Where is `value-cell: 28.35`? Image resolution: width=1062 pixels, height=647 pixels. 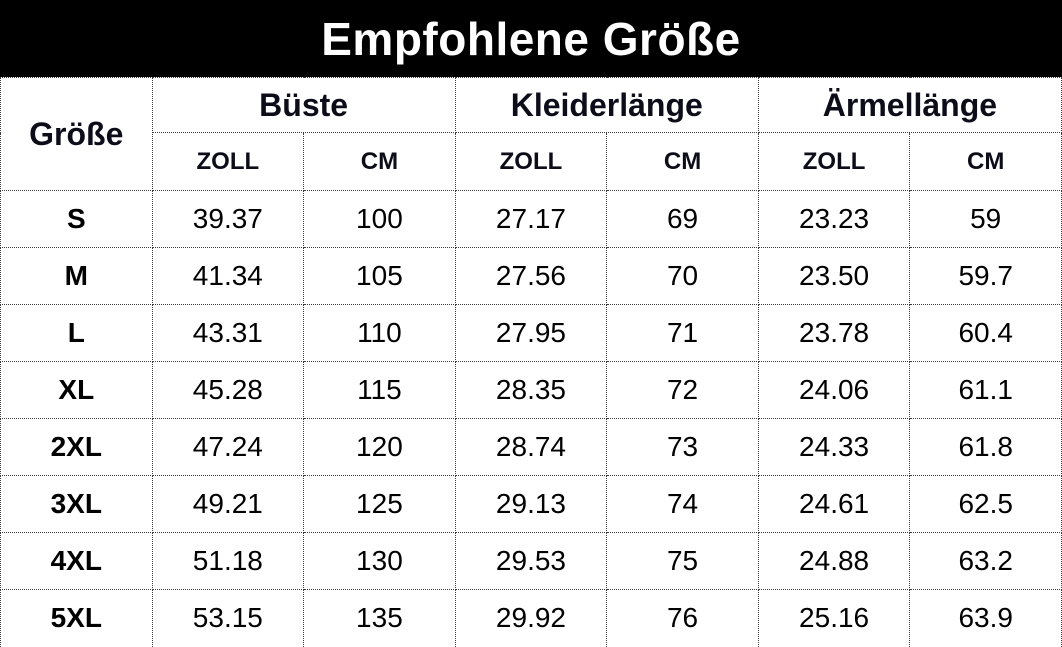
value-cell: 28.35 is located at coordinates (531, 390).